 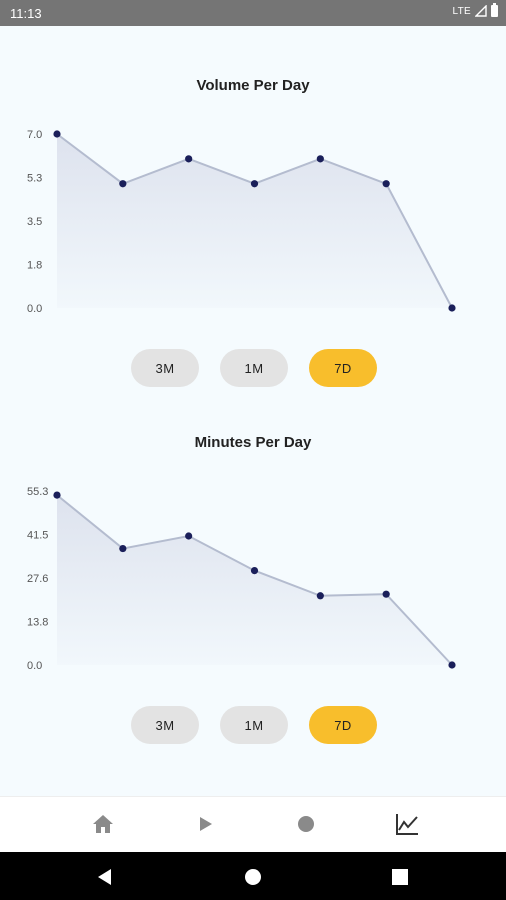 I want to click on minutes-range-3m-button: 3M, so click(x=165, y=725).